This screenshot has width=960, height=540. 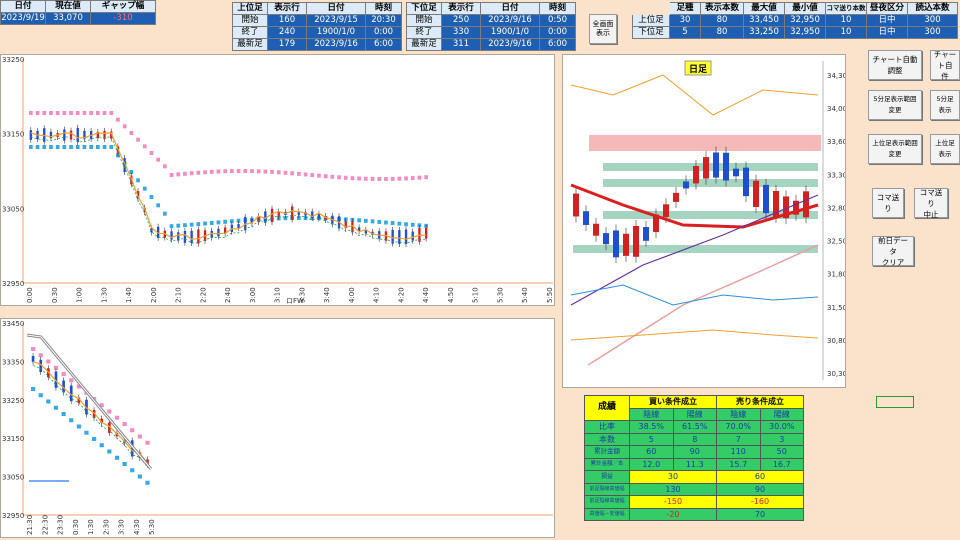 I want to click on upper-cell: 2023/9/15, so click(x=336, y=20).